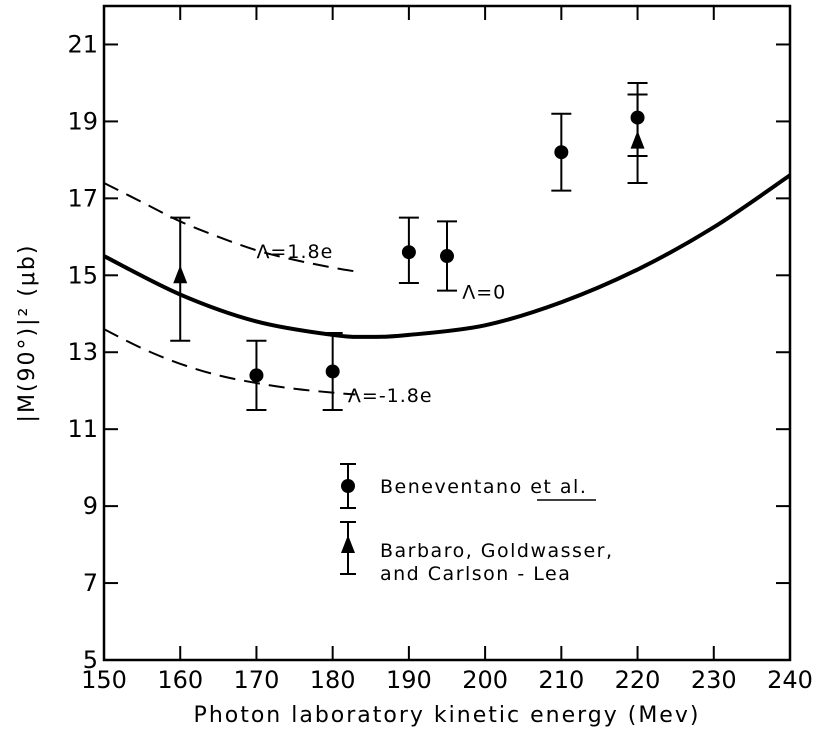  Describe the element at coordinates (409, 680) in the screenshot. I see `x-tick-label: 190` at that location.